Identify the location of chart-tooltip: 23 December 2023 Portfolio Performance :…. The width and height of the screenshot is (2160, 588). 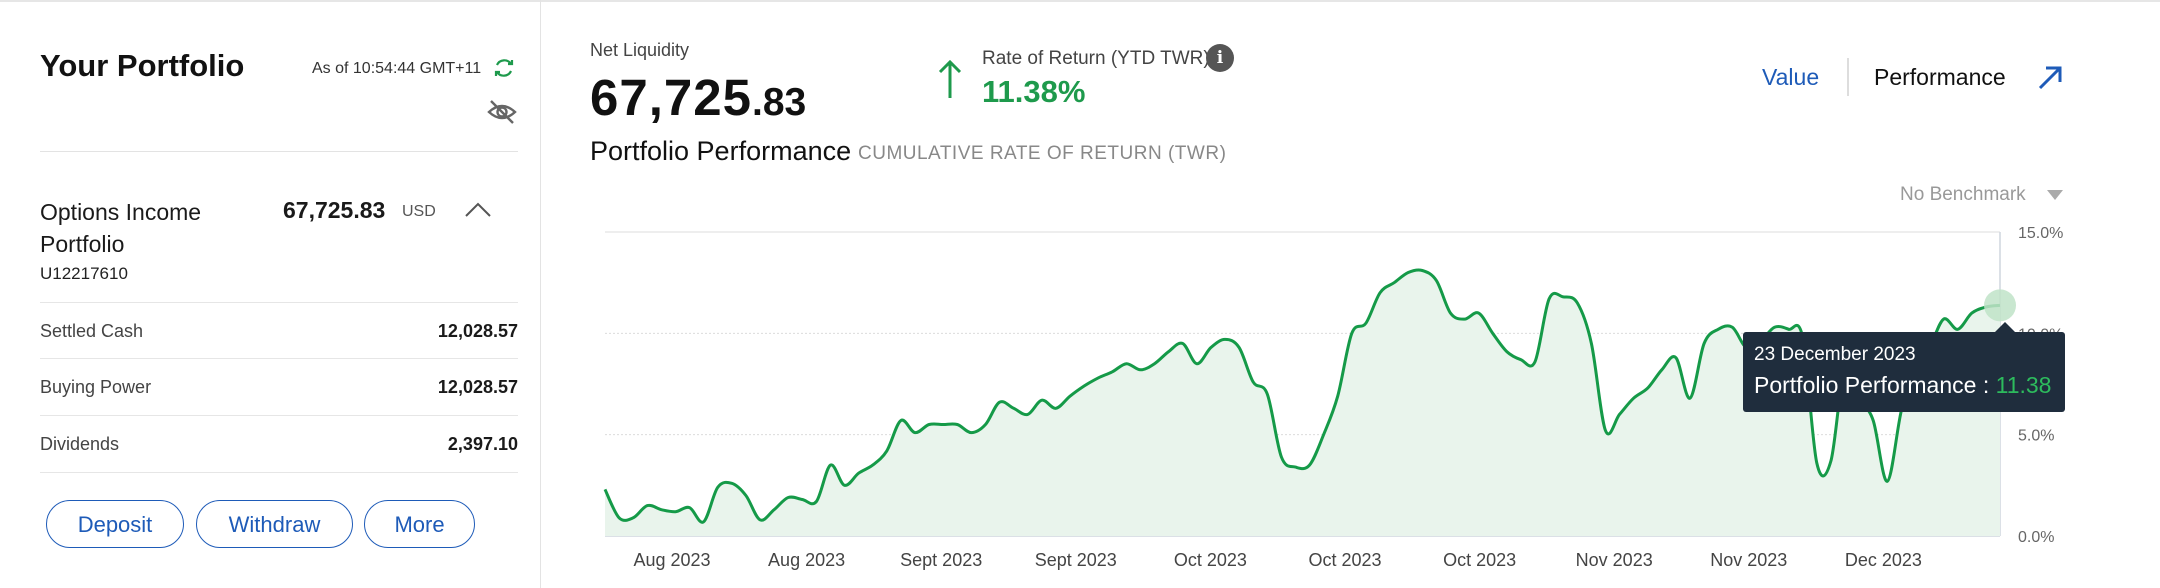
(1904, 367).